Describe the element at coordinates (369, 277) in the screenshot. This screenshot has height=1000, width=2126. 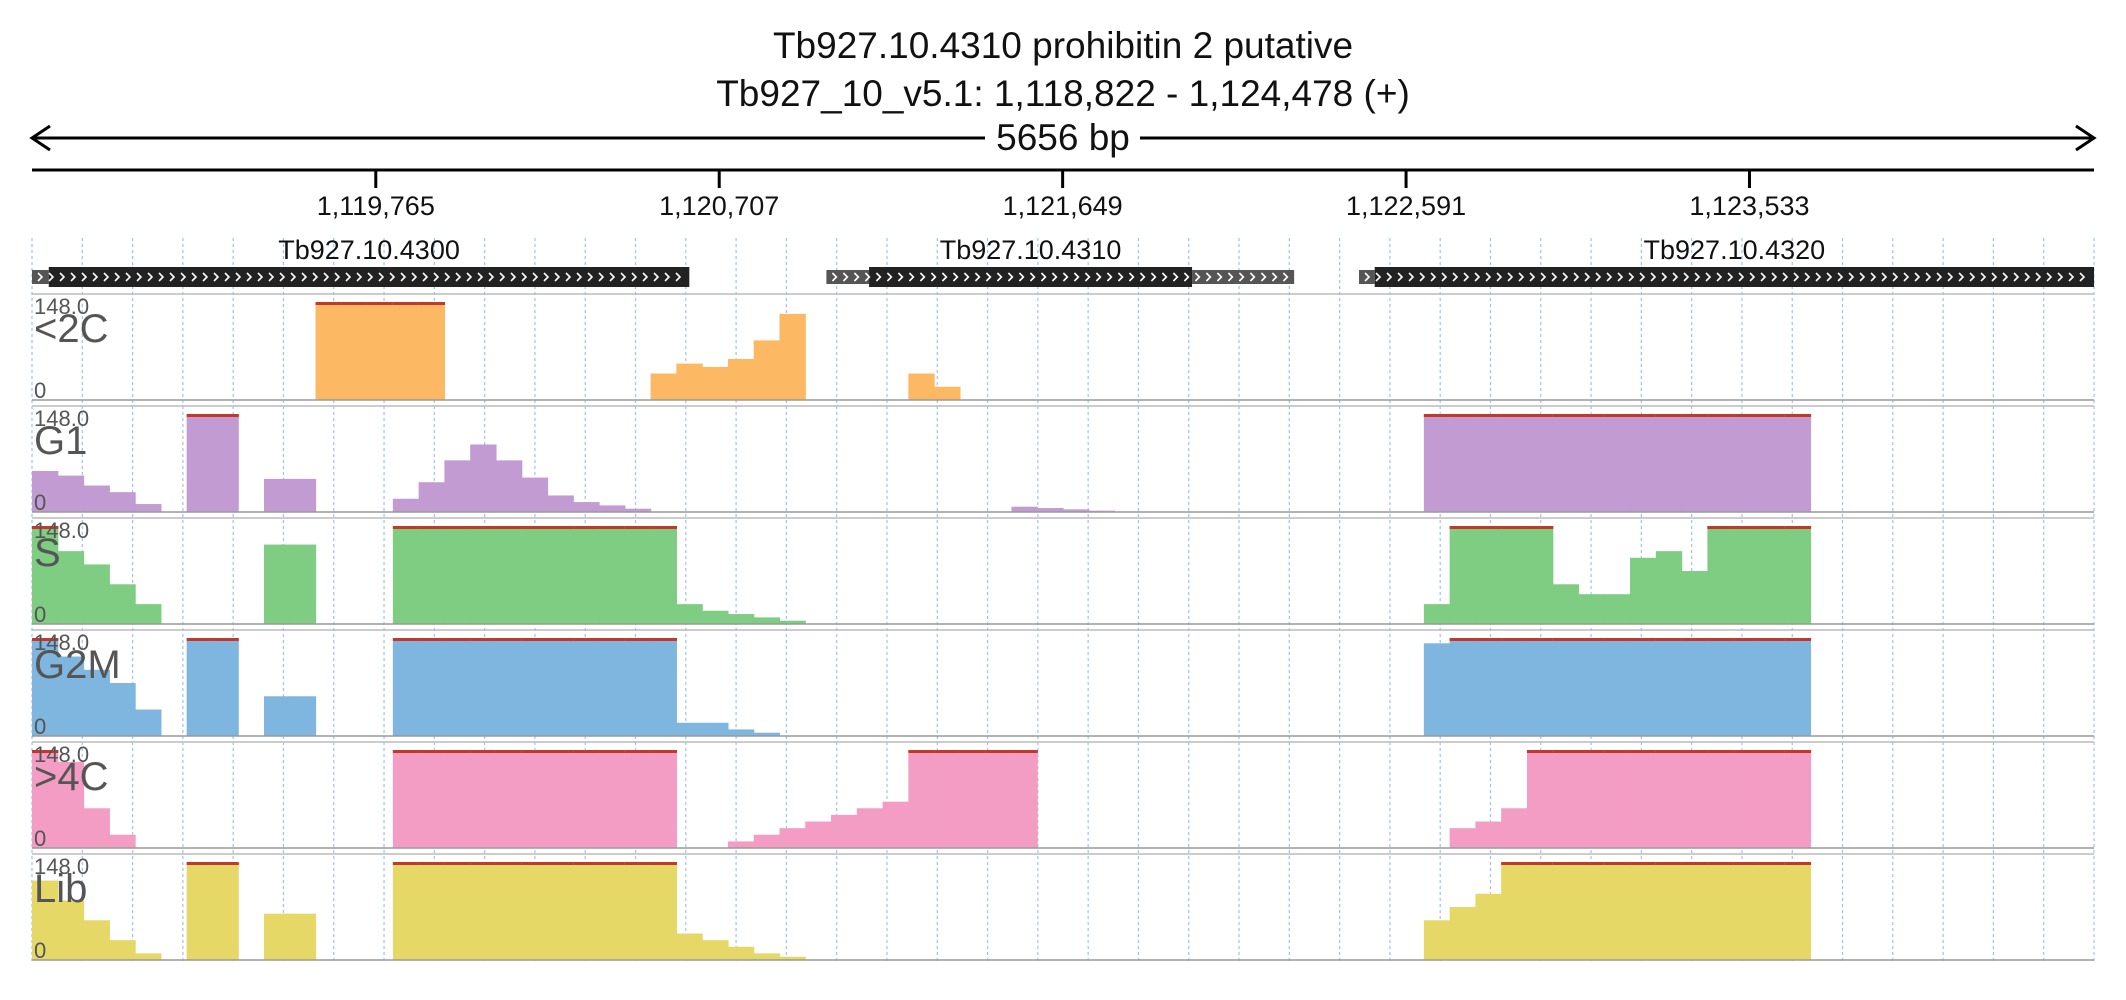
I see `gene-cds` at that location.